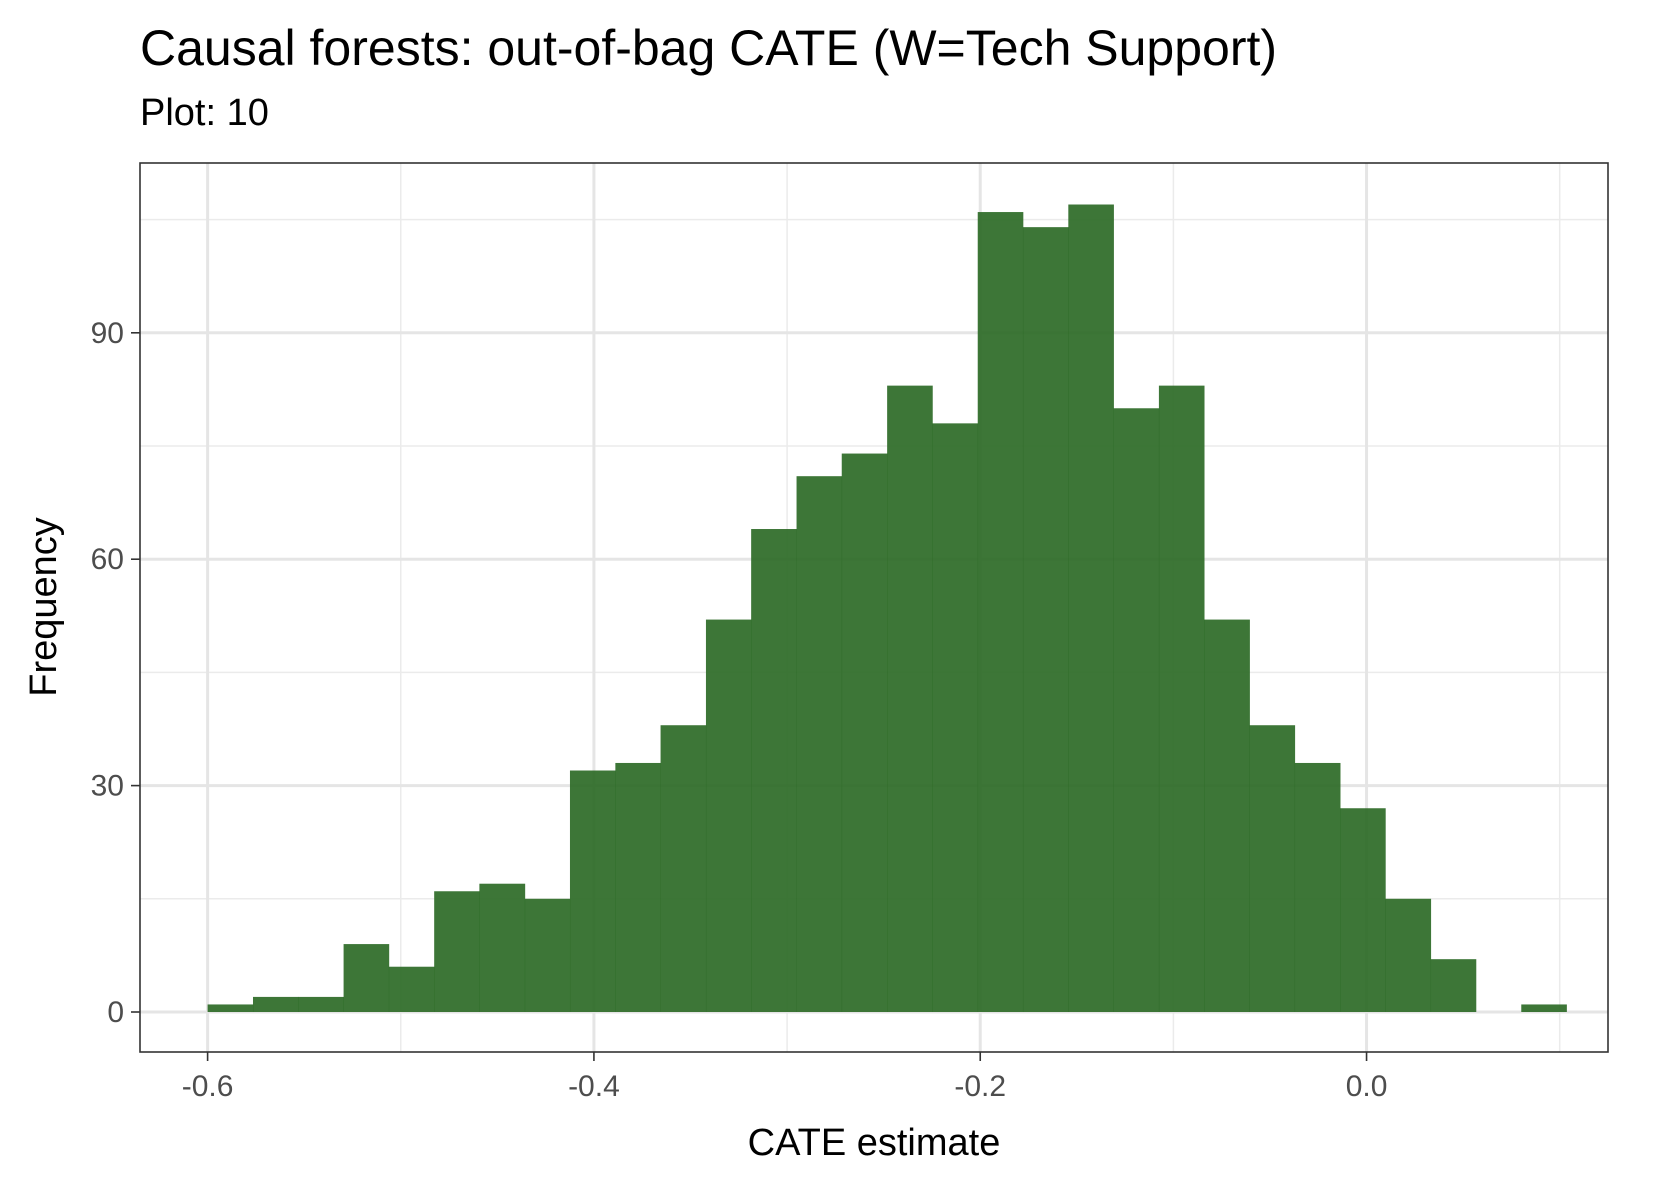 This screenshot has height=1181, width=1653. I want to click on x-tick-label: -0.6, so click(208, 1086).